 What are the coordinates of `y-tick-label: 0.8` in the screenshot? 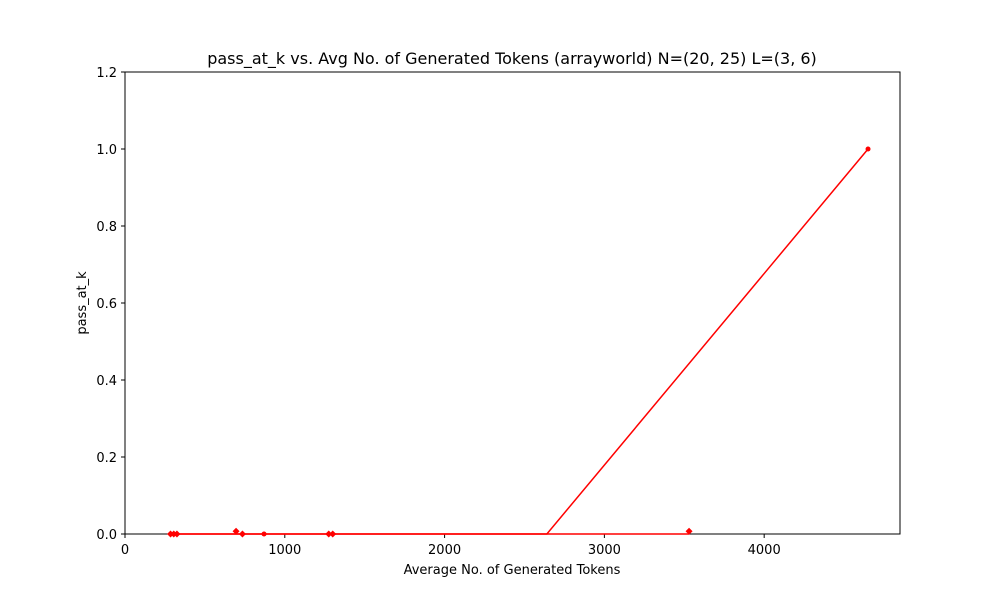 It's located at (106, 227).